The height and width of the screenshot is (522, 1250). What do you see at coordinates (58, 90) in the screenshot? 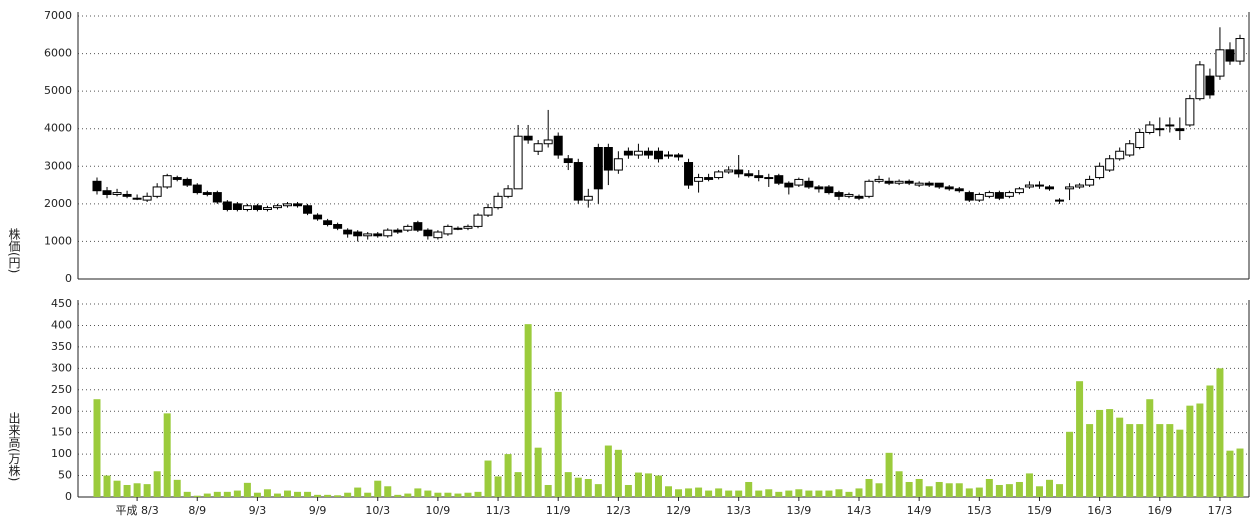
I see `y-tick-label: 5000` at bounding box center [58, 90].